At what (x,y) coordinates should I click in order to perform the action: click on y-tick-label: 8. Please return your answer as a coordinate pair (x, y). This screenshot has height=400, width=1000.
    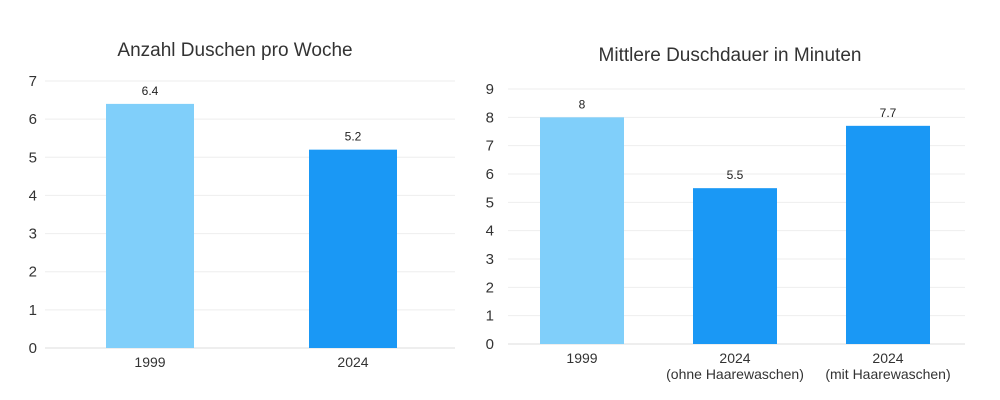
    Looking at the image, I should click on (490, 117).